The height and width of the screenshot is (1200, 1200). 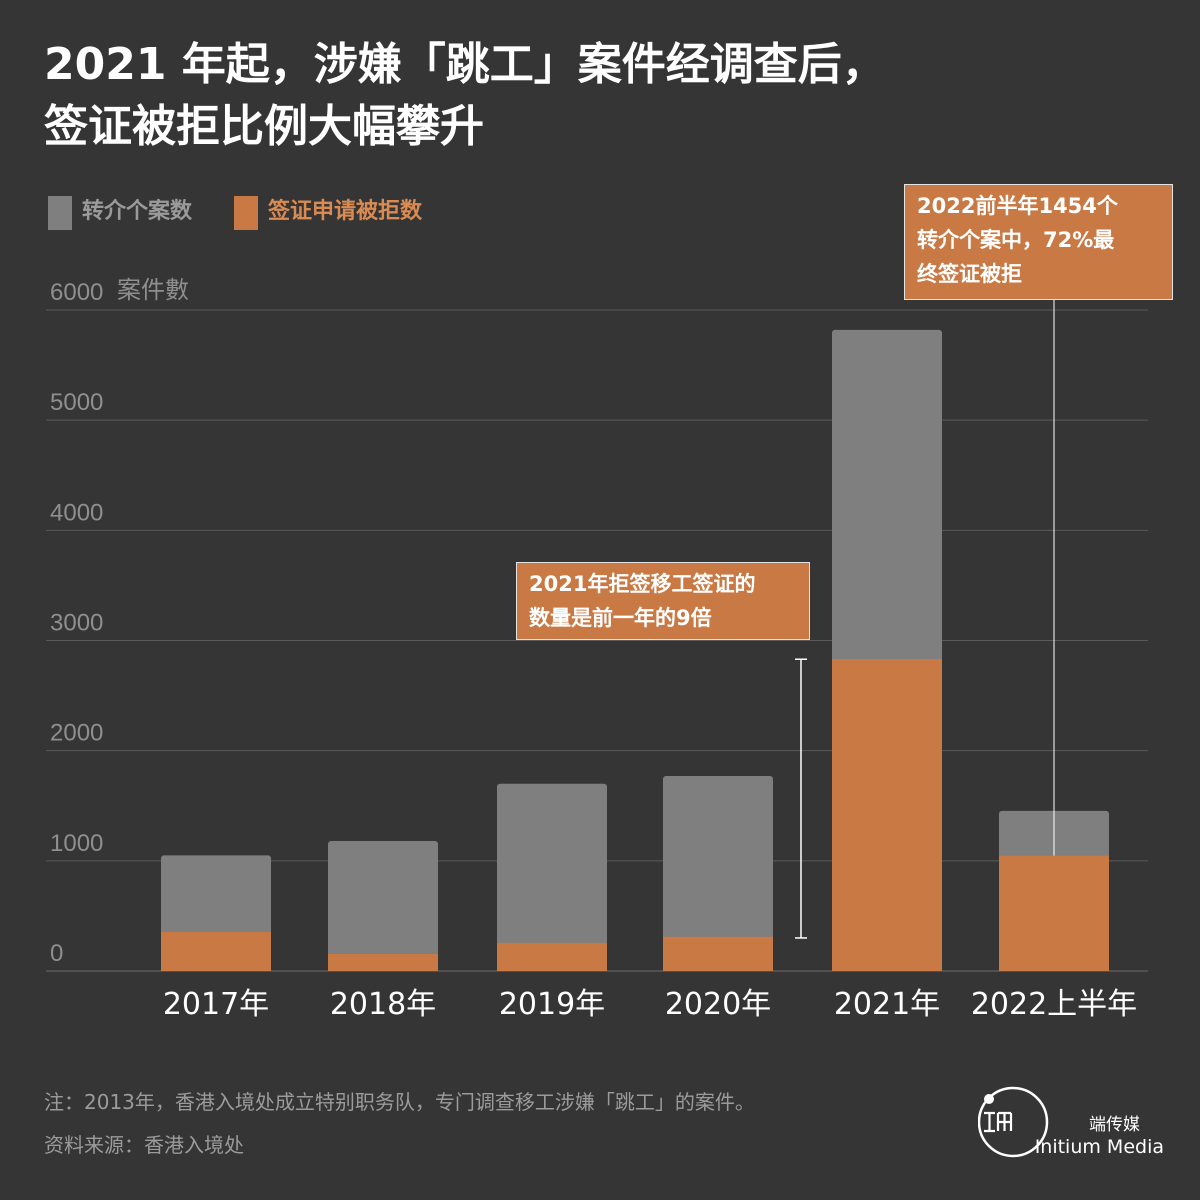 I want to click on brand-name-zh: 端传媒, so click(x=1114, y=1125).